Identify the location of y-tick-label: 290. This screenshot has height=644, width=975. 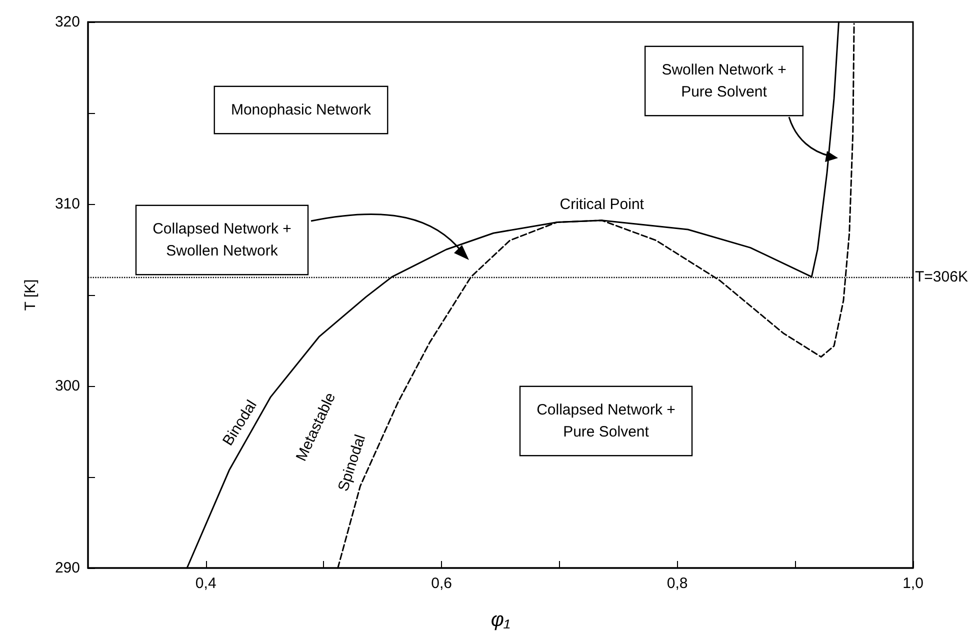
(67, 568).